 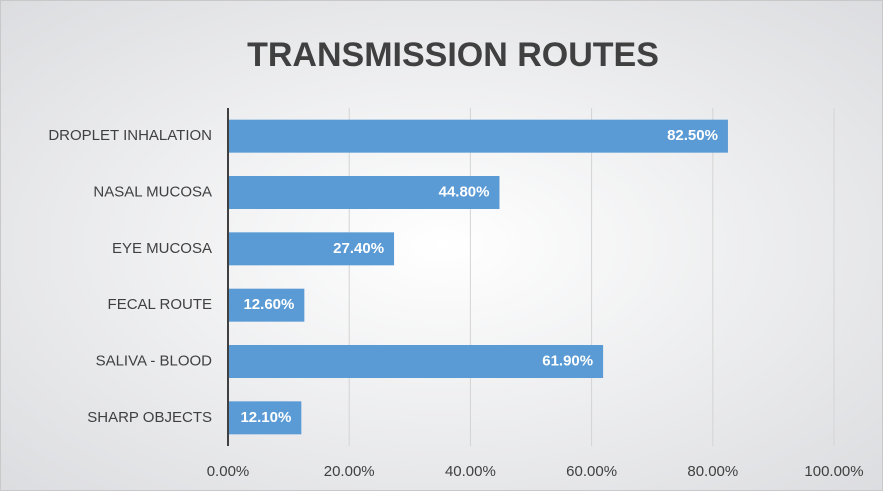 I want to click on chart-title: TRANSMISSION ROUTES, so click(x=453, y=55).